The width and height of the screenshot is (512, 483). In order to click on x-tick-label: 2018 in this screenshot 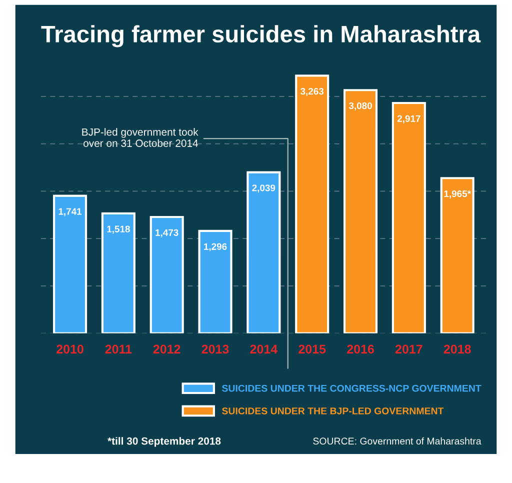, I will do `click(457, 349)`.